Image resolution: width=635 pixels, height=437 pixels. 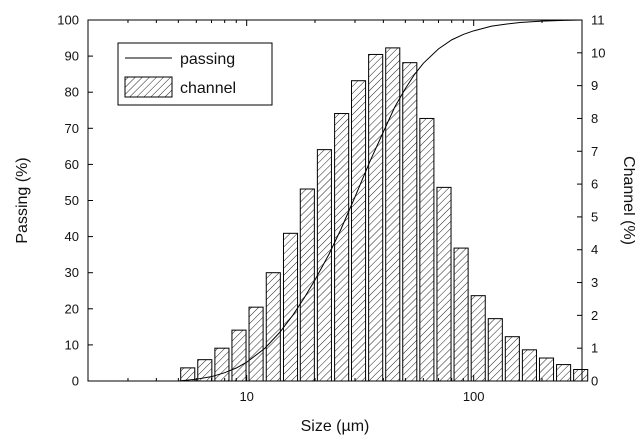 I want to click on y-right-tick-label: 11, so click(x=598, y=20).